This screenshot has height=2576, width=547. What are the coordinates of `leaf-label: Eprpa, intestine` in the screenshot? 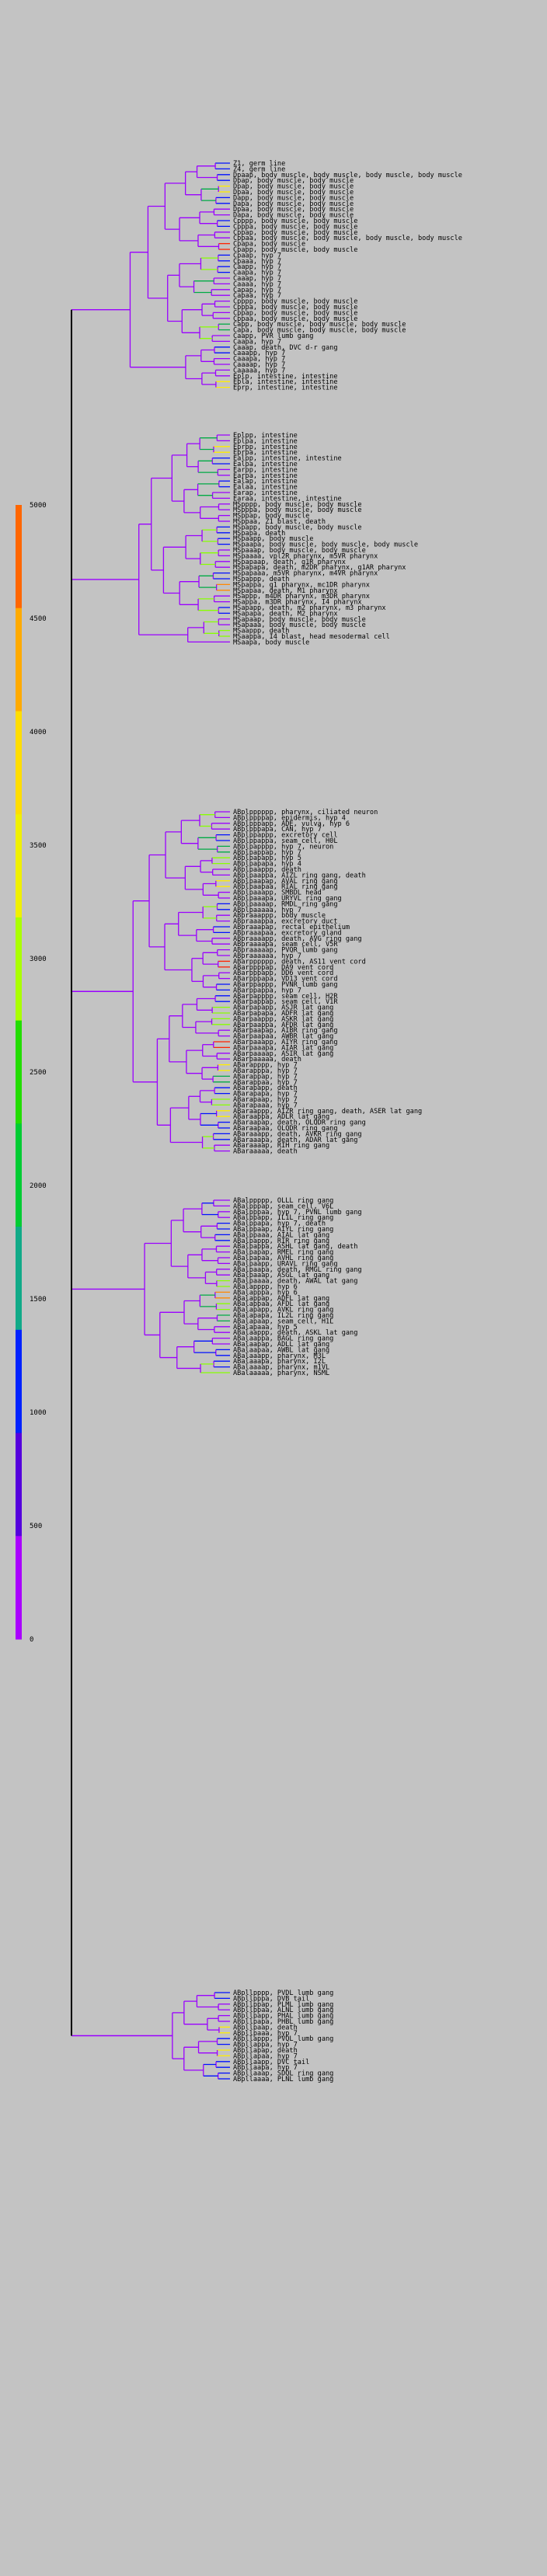 It's located at (265, 453).